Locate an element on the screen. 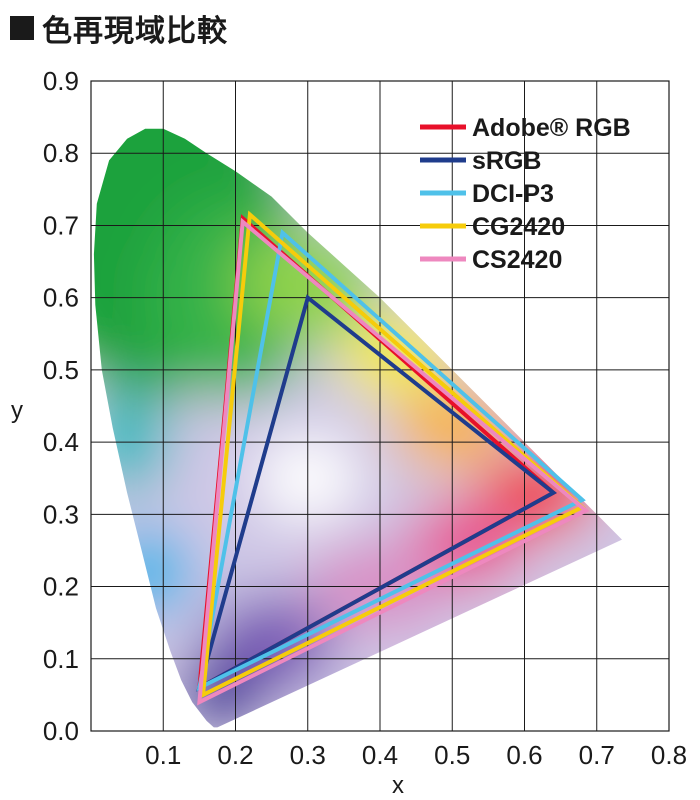 This screenshot has width=700, height=800. x-tick-label: 0.2 is located at coordinates (235, 755).